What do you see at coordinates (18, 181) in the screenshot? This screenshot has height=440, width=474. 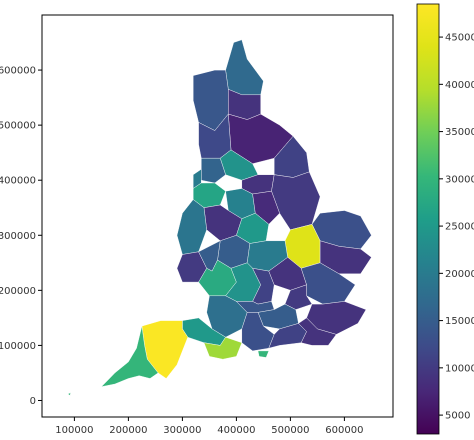 I see `y-tick-label: 400000` at bounding box center [18, 181].